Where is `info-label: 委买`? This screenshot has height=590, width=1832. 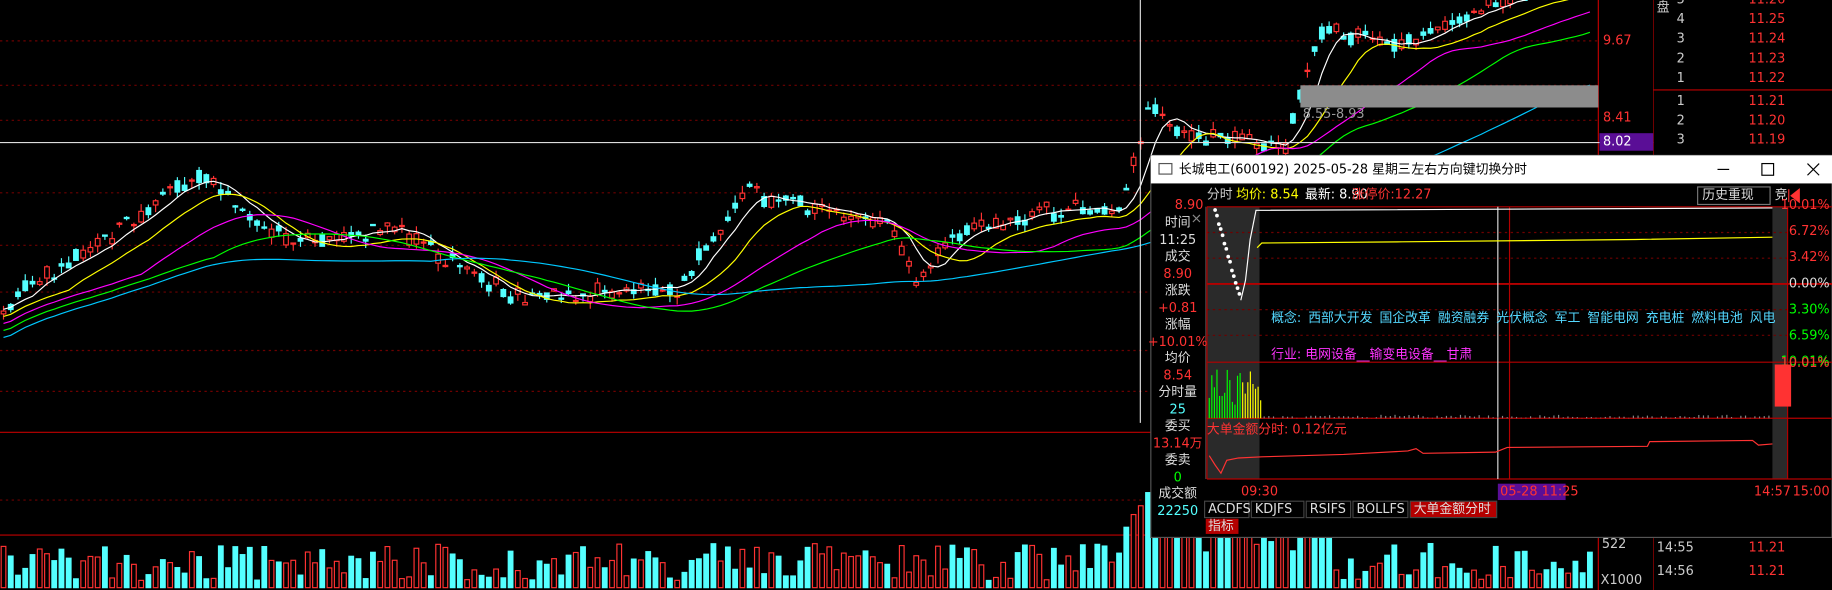
info-label: 委买 is located at coordinates (1178, 426).